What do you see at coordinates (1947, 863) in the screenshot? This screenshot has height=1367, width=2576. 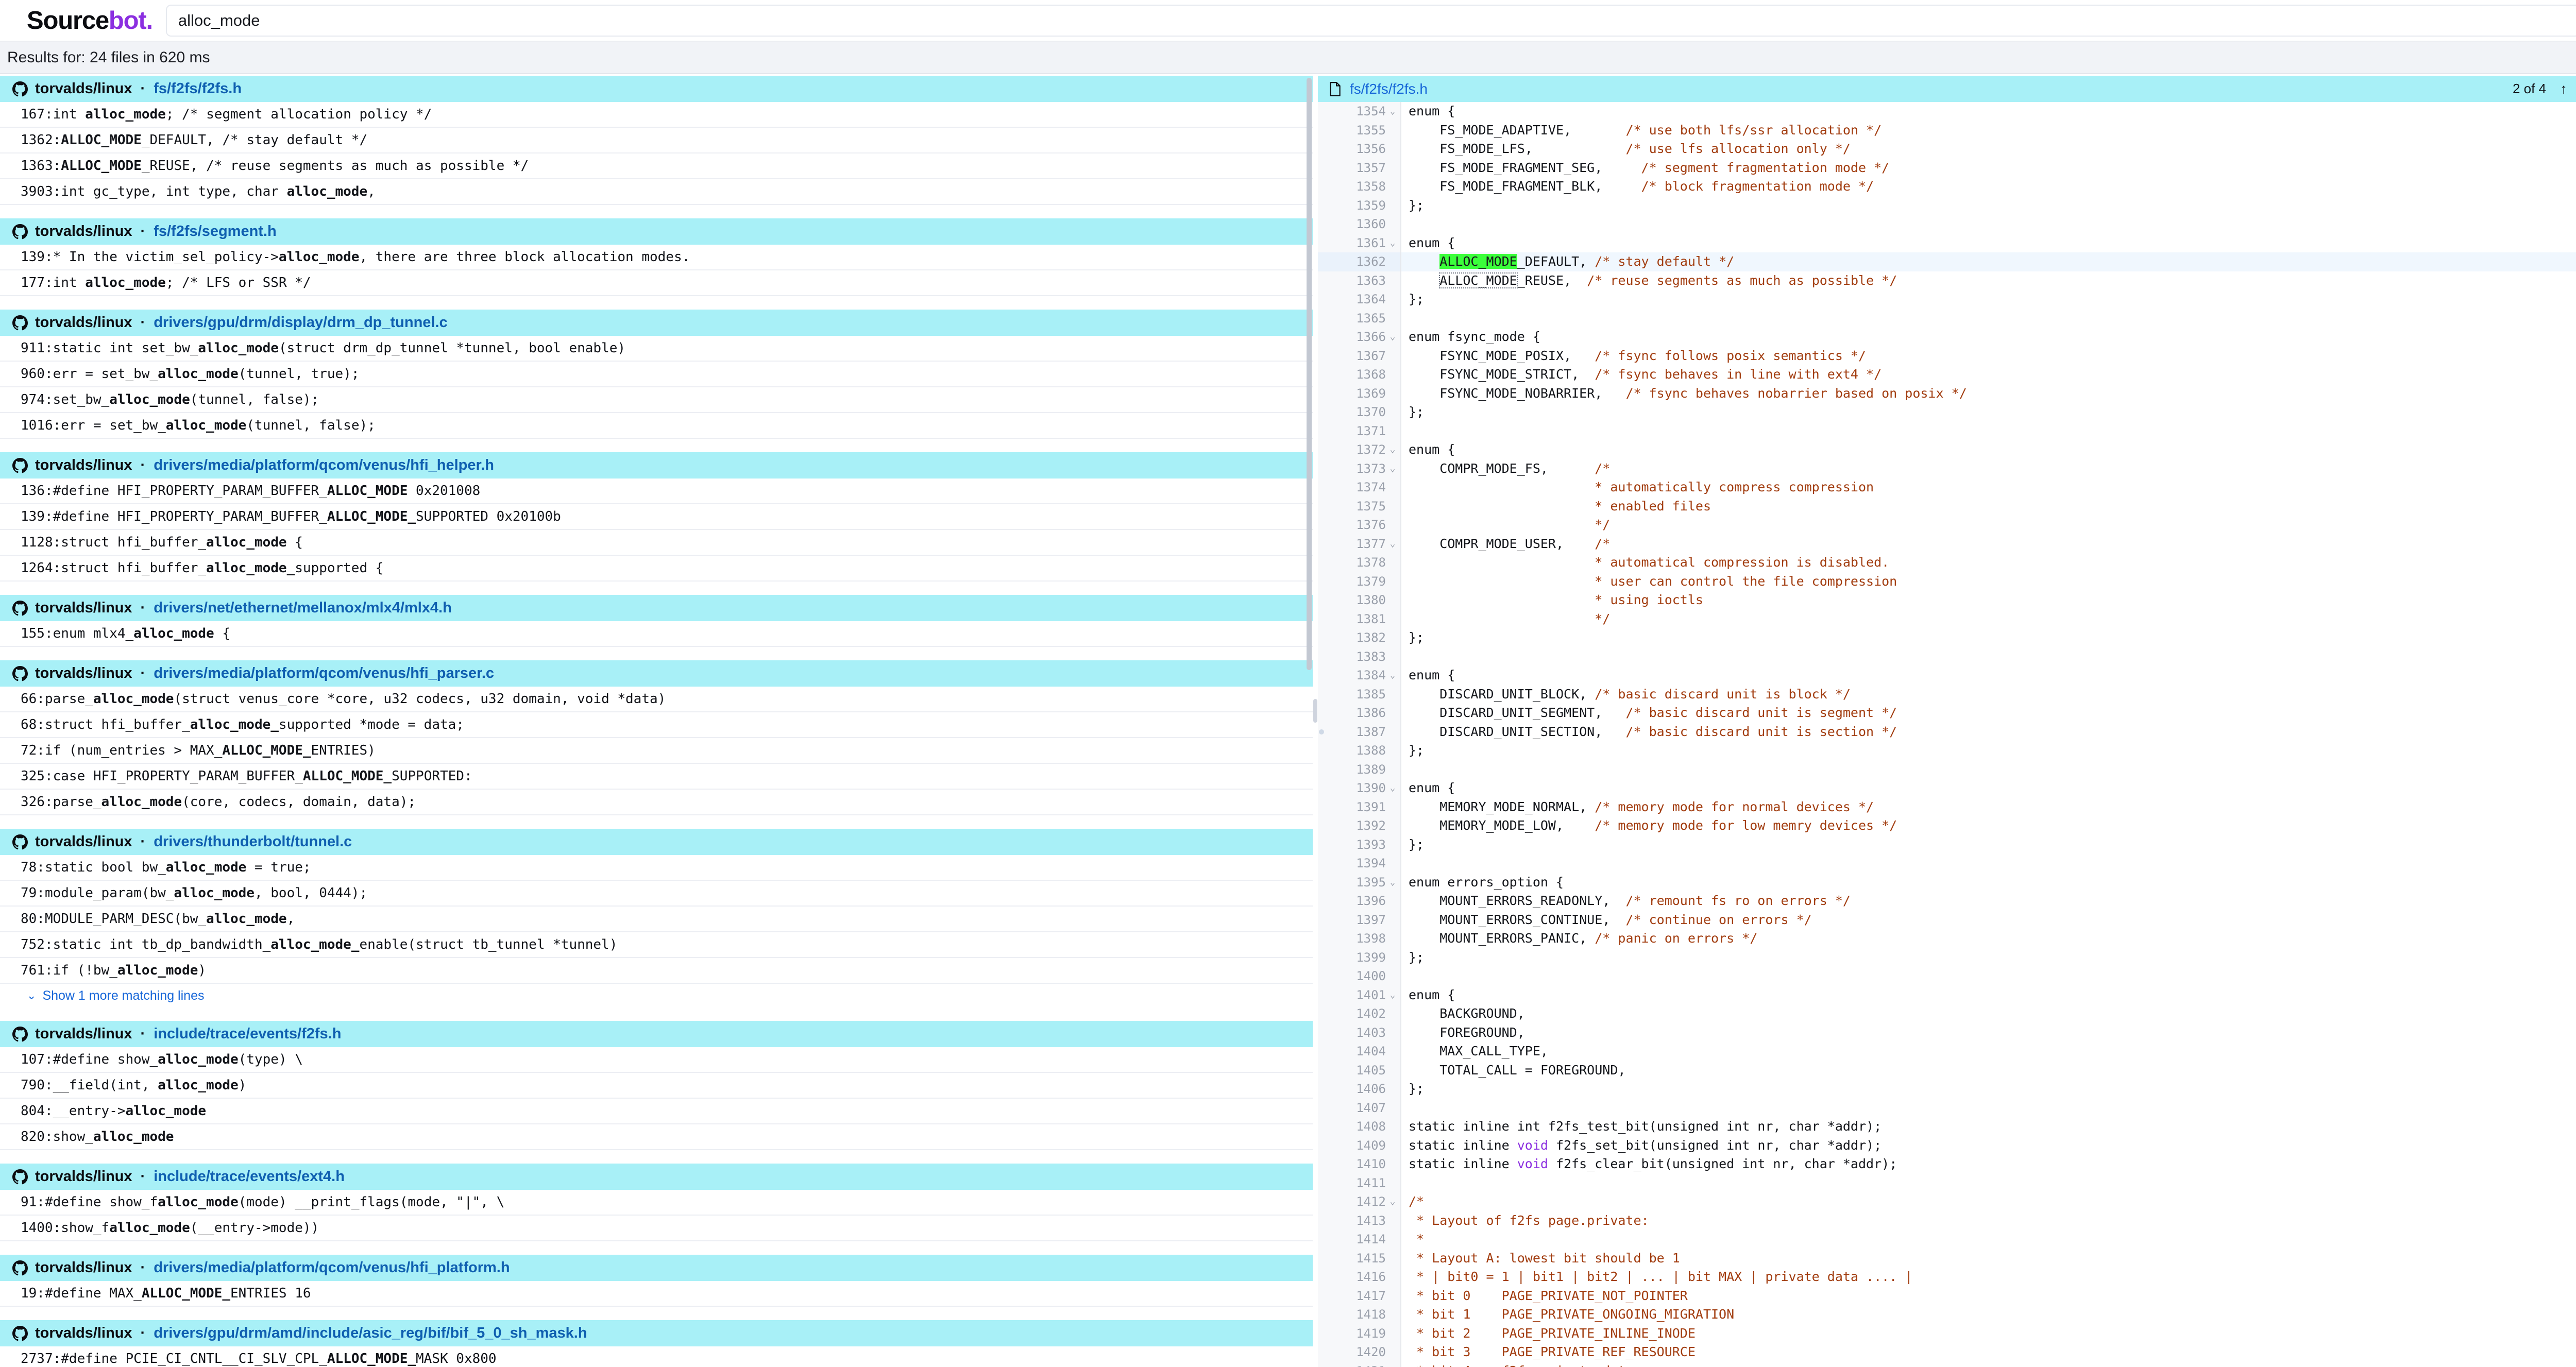 I see `code-line: 1394⌄` at bounding box center [1947, 863].